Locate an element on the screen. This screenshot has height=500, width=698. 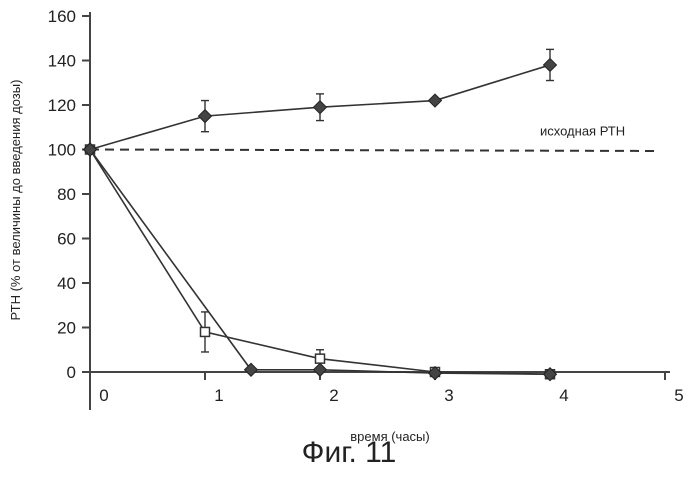
x-tick-label: 5 is located at coordinates (678, 395).